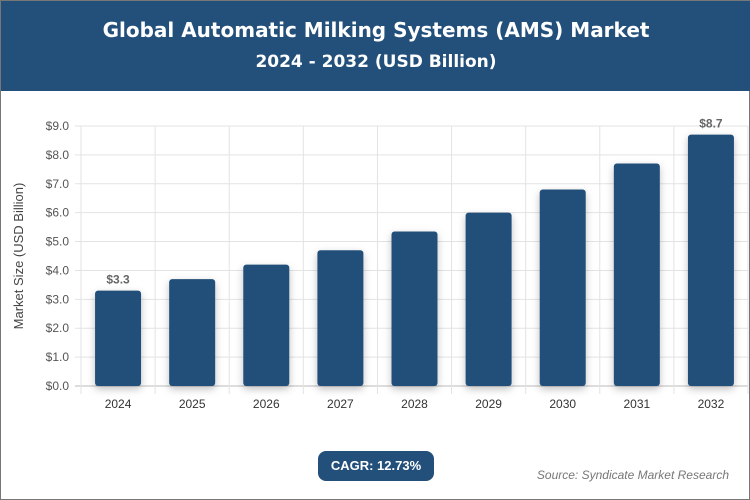  What do you see at coordinates (58, 126) in the screenshot?
I see `y-tick-label: $9.0` at bounding box center [58, 126].